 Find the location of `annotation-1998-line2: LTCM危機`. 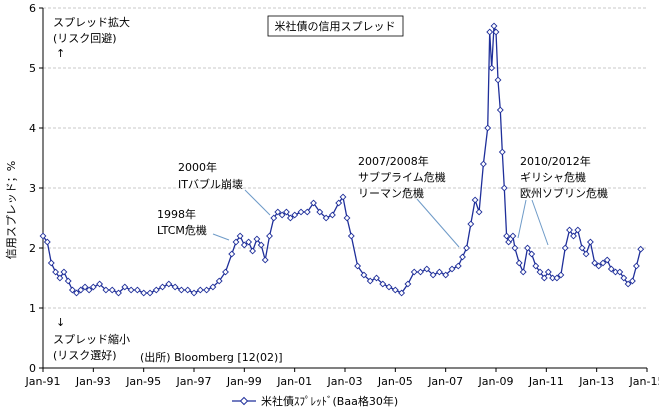

annotation-1998-line2: LTCM危機 is located at coordinates (182, 230).